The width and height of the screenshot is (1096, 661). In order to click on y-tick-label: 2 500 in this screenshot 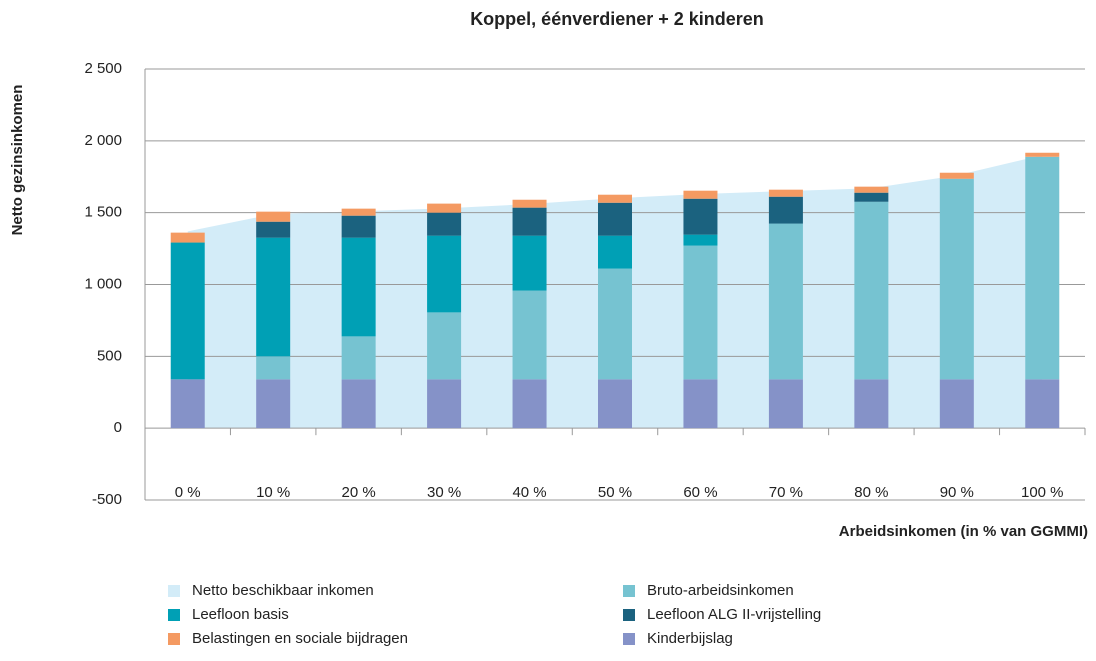, I will do `click(103, 68)`.